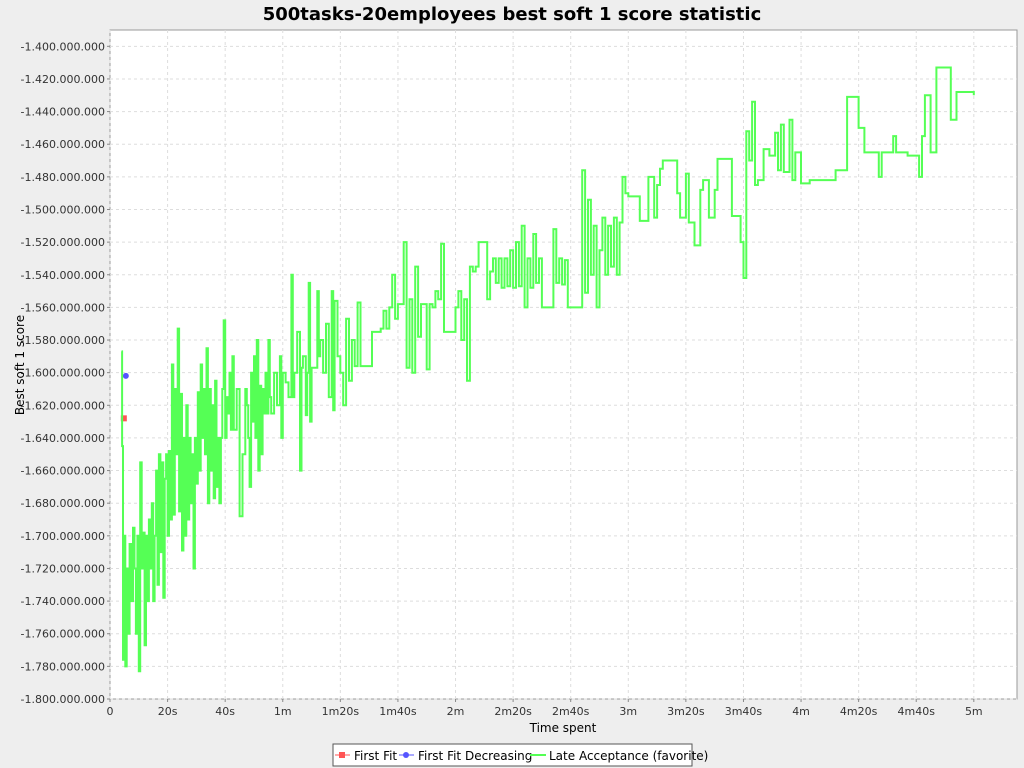 The image size is (1024, 768). What do you see at coordinates (63, 79) in the screenshot?
I see `y-tick-label: -1.420.000.000` at bounding box center [63, 79].